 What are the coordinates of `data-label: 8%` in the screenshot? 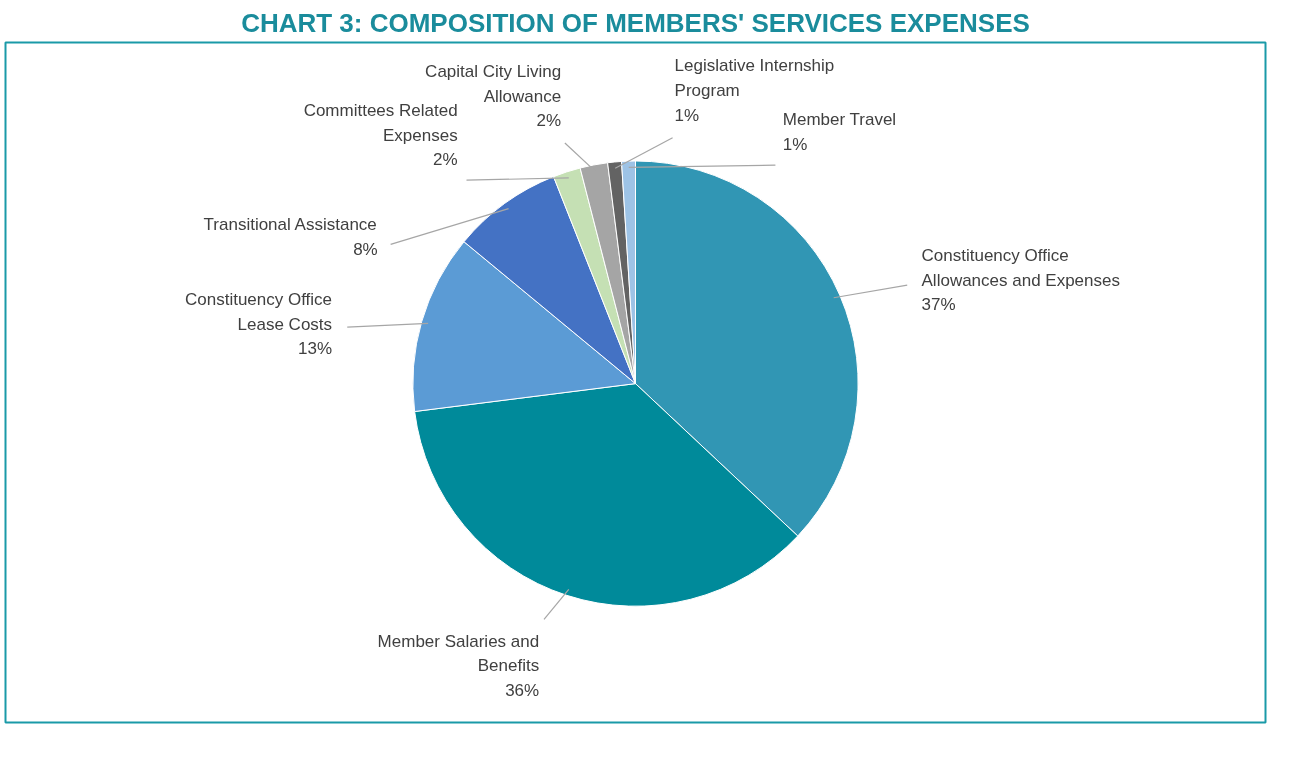 It's located at (365, 249).